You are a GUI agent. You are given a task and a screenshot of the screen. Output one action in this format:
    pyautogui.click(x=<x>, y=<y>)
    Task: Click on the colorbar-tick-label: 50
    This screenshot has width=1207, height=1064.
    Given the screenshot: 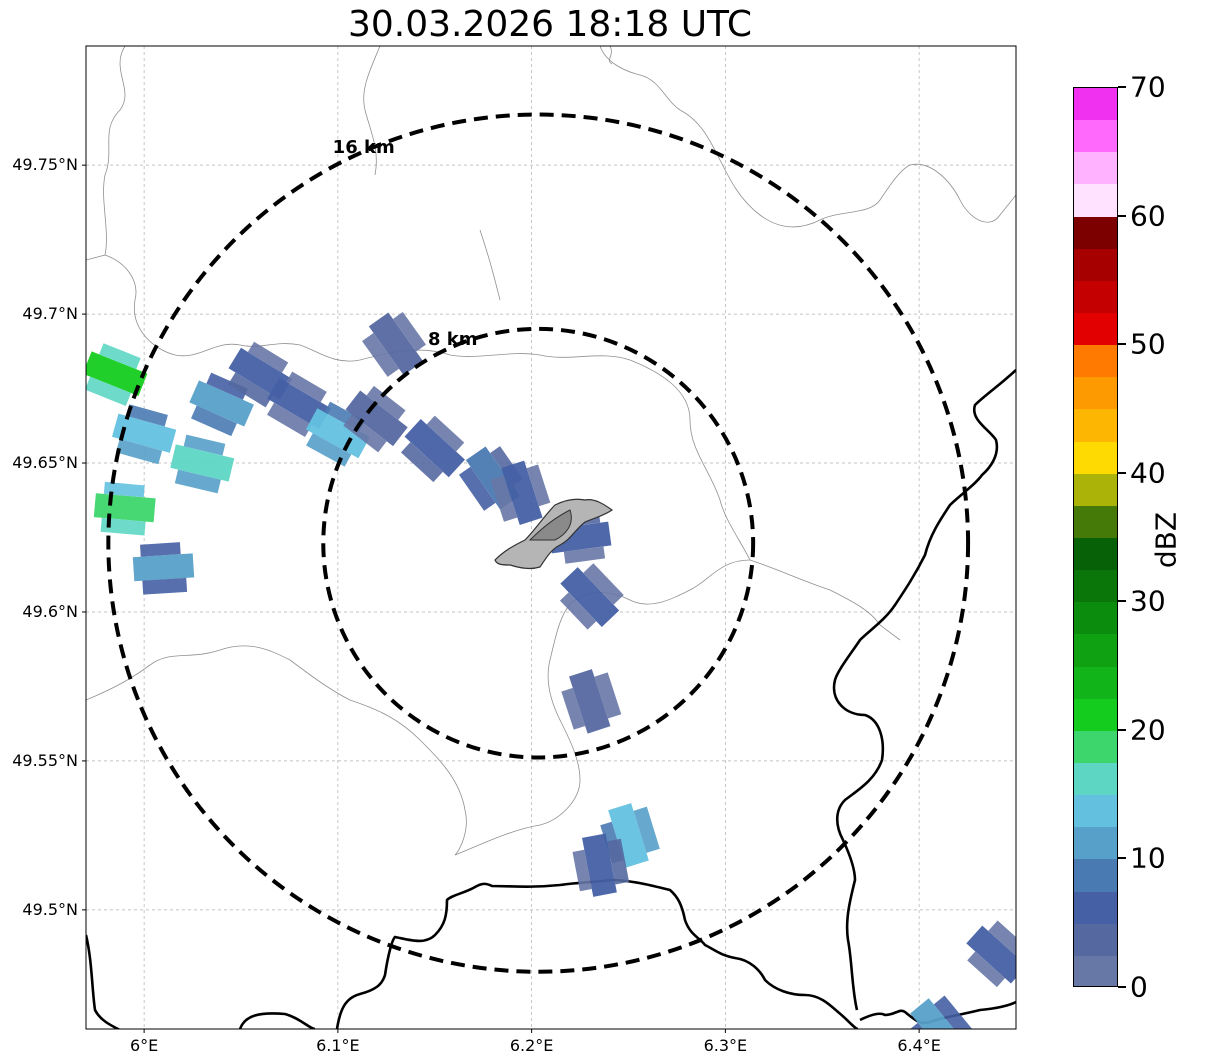 What is the action you would take?
    pyautogui.click(x=1148, y=344)
    